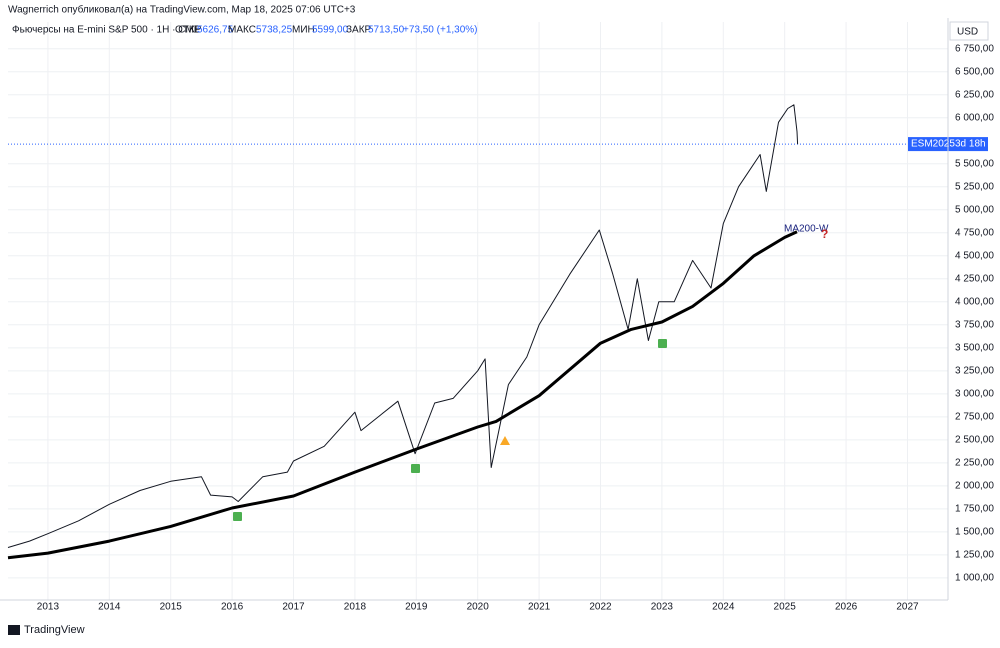 The image size is (1000, 648). Describe the element at coordinates (974, 301) in the screenshot. I see `y-tick-label: 4 000,00` at that location.